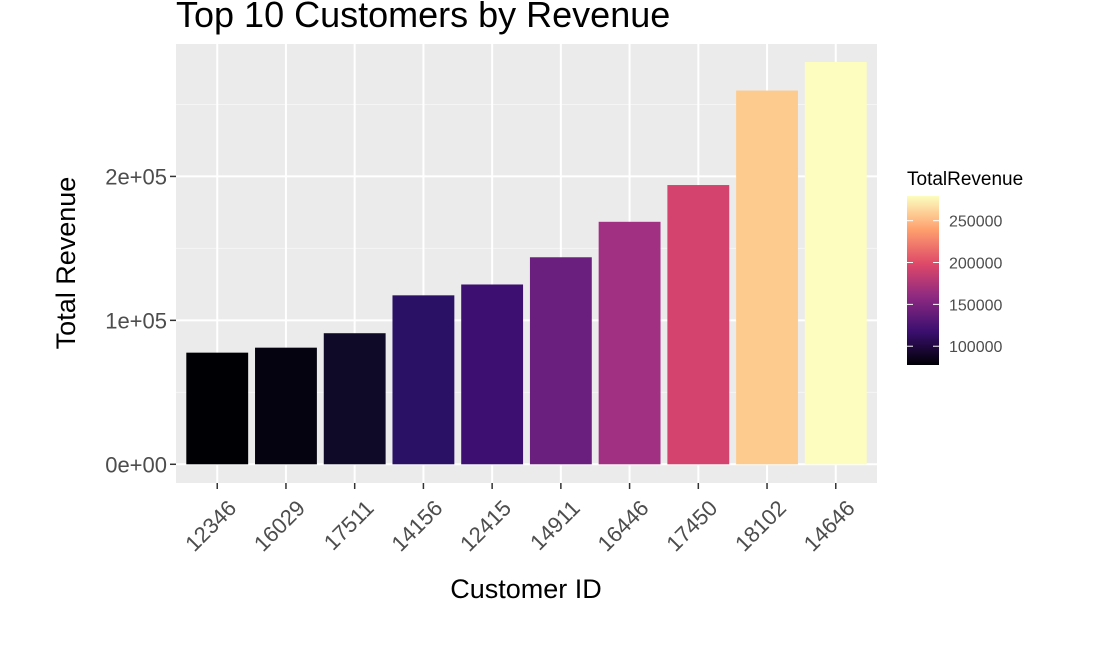 The height and width of the screenshot is (668, 1111). What do you see at coordinates (416, 525) in the screenshot?
I see `x-tick-label: 14156` at bounding box center [416, 525].